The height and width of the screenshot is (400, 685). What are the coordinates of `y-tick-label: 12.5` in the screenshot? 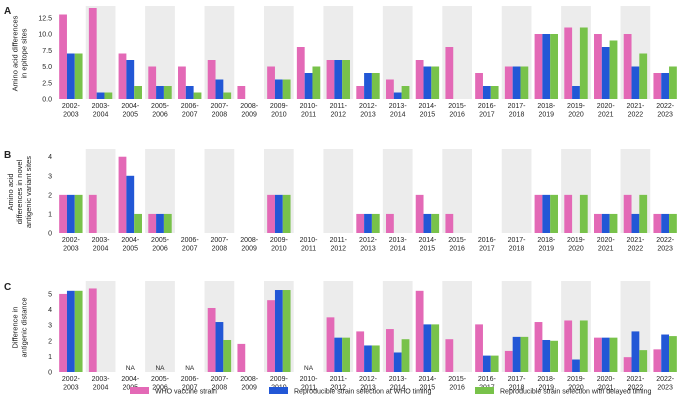 It's located at (45, 18).